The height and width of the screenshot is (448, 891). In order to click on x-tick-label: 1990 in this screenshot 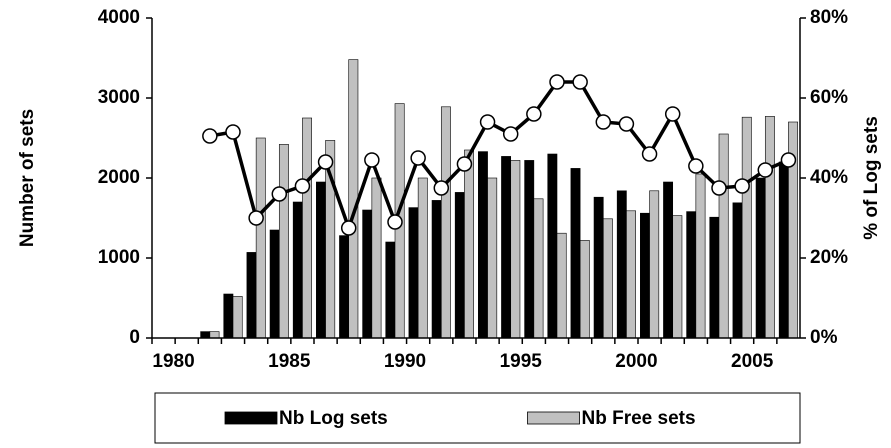, I will do `click(405, 361)`.